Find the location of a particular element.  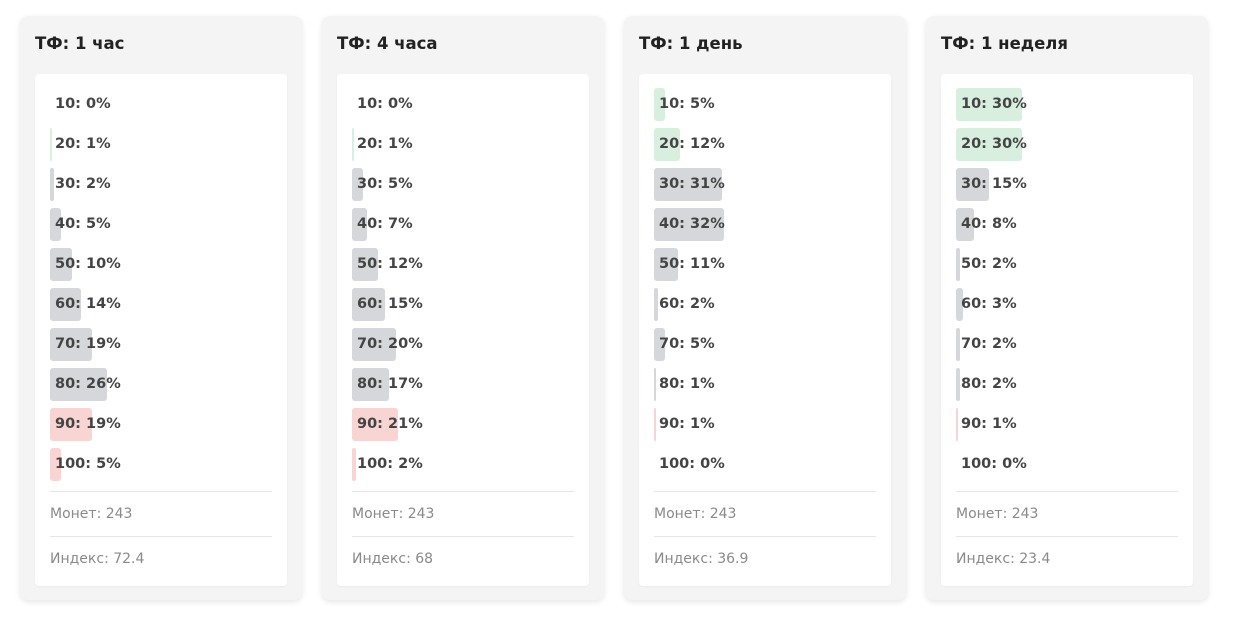

bin-label: 90: 19% is located at coordinates (88, 424).